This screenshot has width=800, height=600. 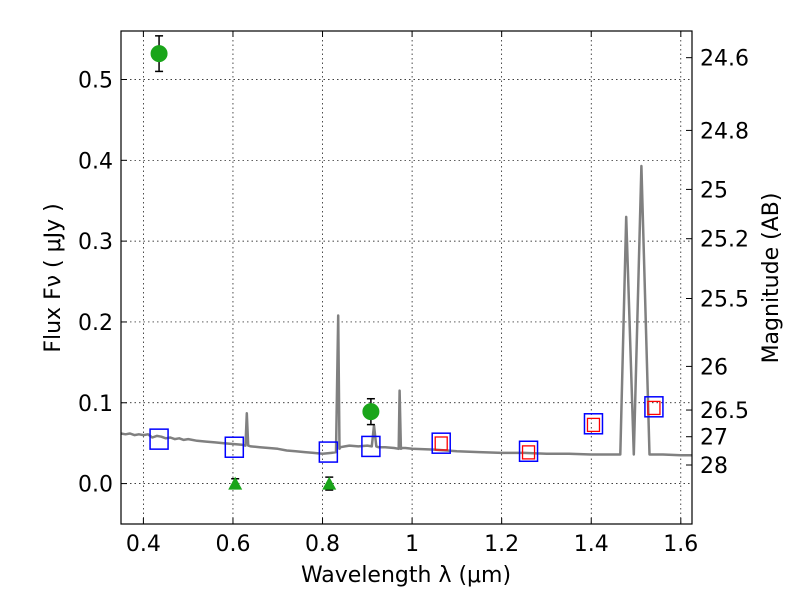 I want to click on x-tick-label: 0.4, so click(x=143, y=544).